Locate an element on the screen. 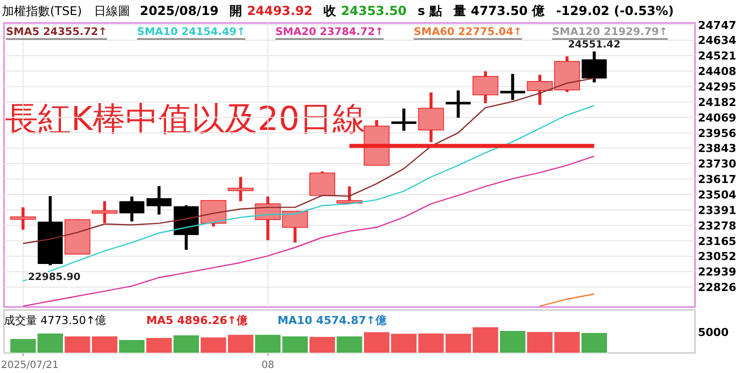 This screenshot has height=373, width=740. text: 5000 is located at coordinates (713, 332).